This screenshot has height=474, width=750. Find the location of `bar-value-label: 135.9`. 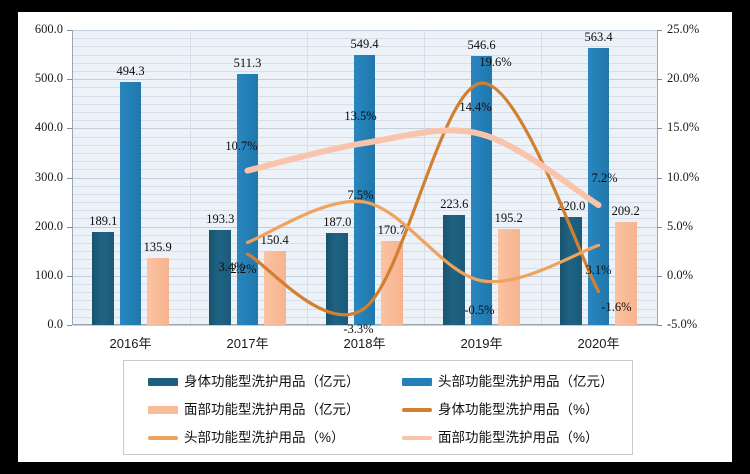

bar-value-label: 135.9 is located at coordinates (157, 247).